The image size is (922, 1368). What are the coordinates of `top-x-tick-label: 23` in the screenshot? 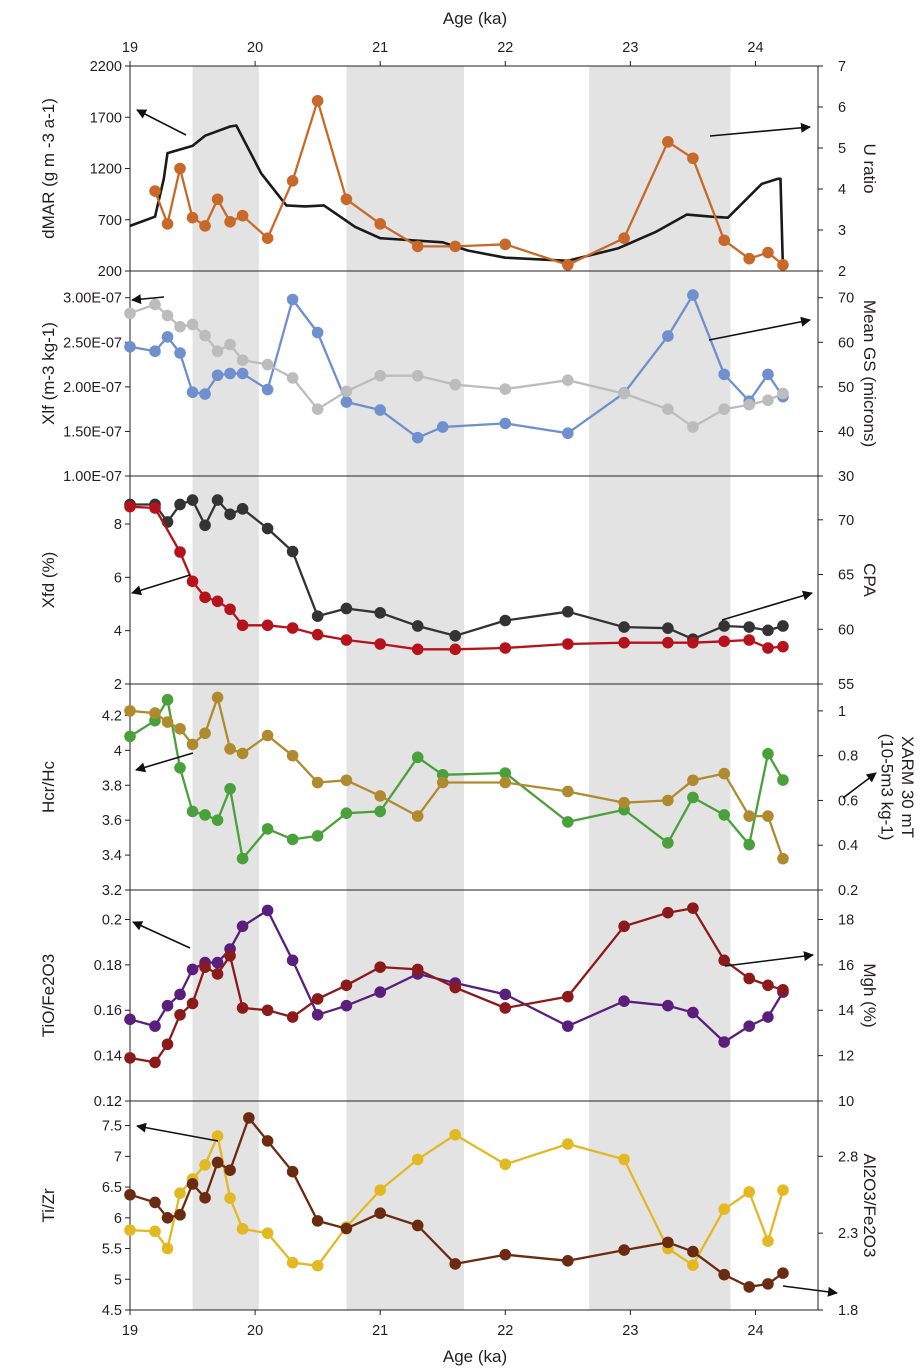 It's located at (630, 48).